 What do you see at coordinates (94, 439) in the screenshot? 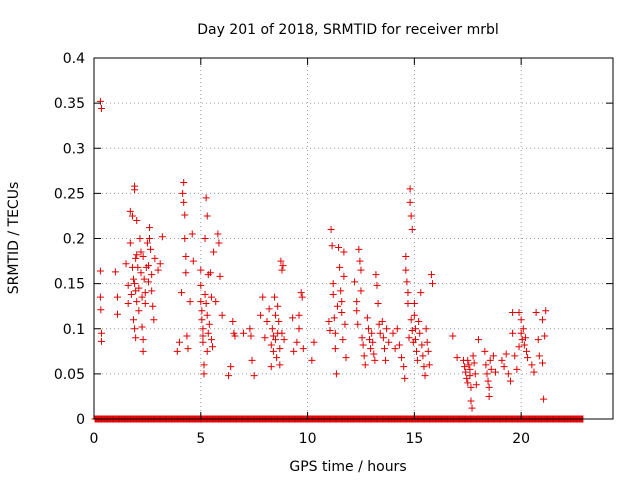
I see `x-tick-label: 0` at bounding box center [94, 439].